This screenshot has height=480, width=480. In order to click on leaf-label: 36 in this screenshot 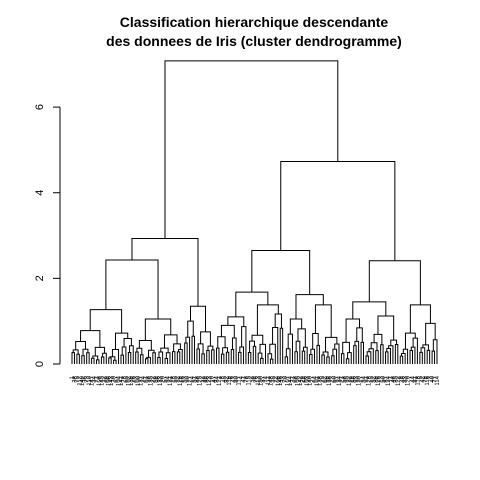, I will do `click(85, 378)`.